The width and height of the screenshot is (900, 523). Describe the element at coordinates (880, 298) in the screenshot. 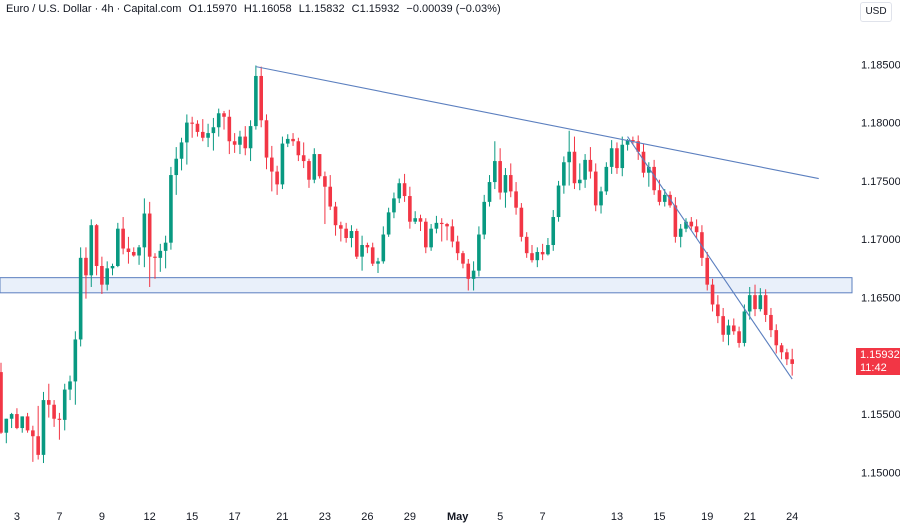

I see `y-tick-label: 1.16500` at that location.